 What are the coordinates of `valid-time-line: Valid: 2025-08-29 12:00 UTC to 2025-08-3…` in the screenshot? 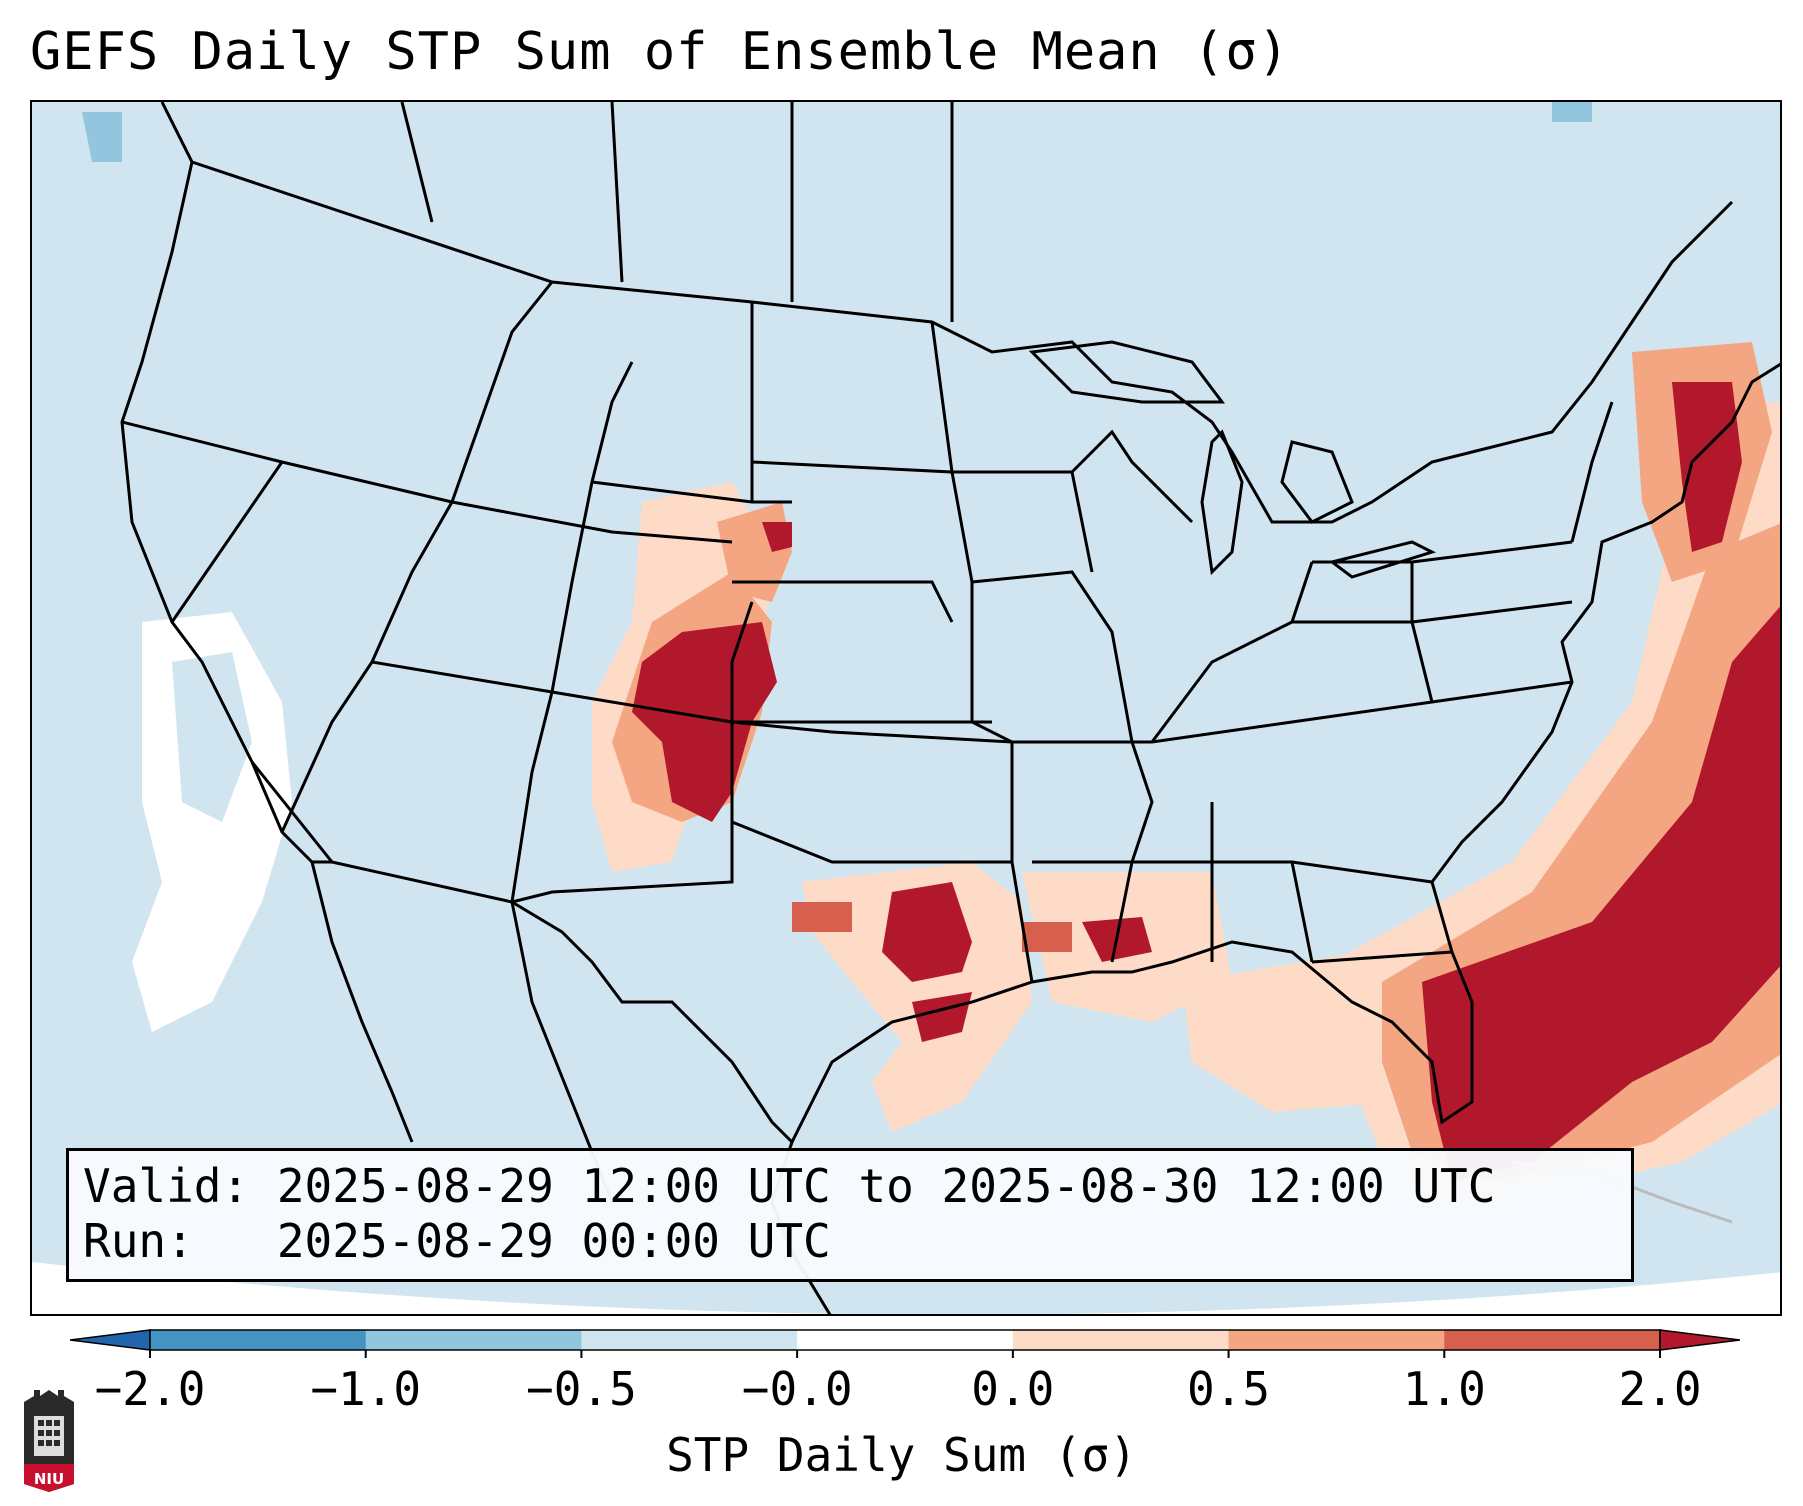 It's located at (789, 1186).